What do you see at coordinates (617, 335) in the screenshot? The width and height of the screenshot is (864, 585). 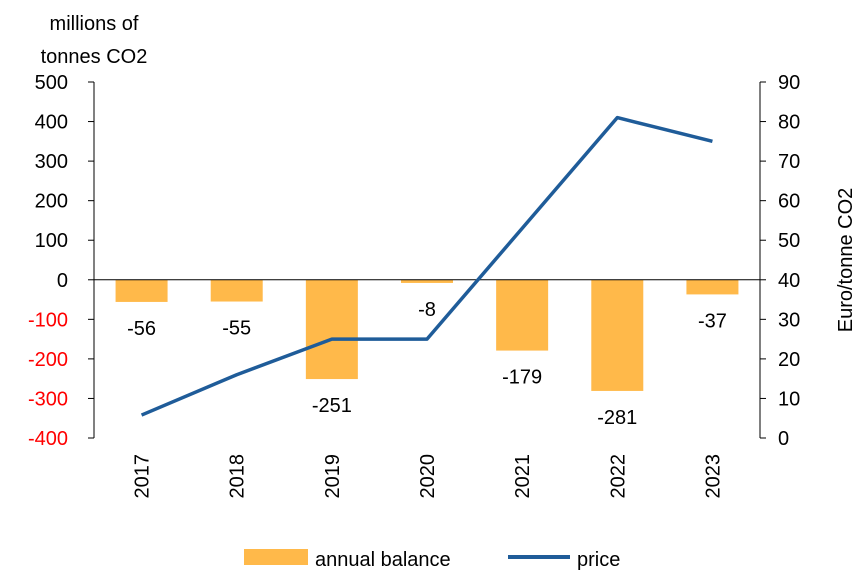 I see `bar-2022` at bounding box center [617, 335].